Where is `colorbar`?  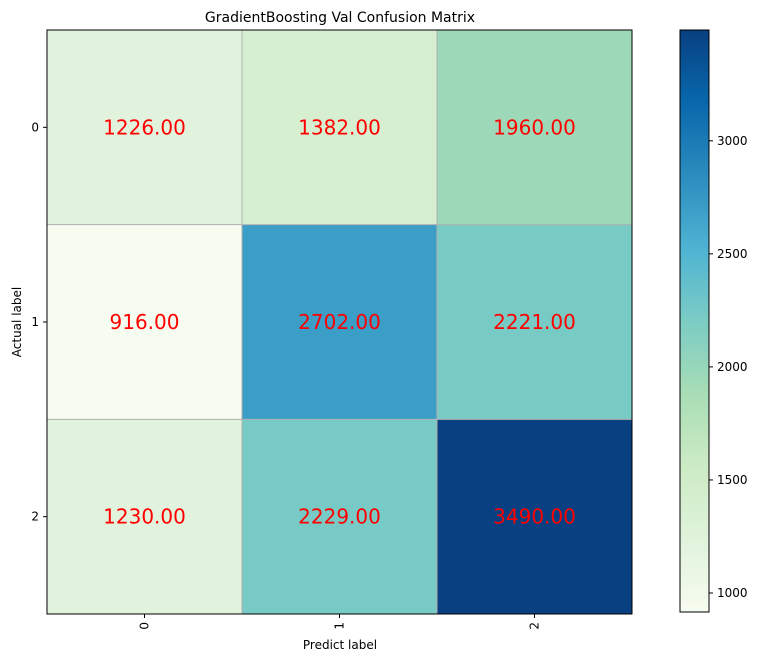 colorbar is located at coordinates (694, 321).